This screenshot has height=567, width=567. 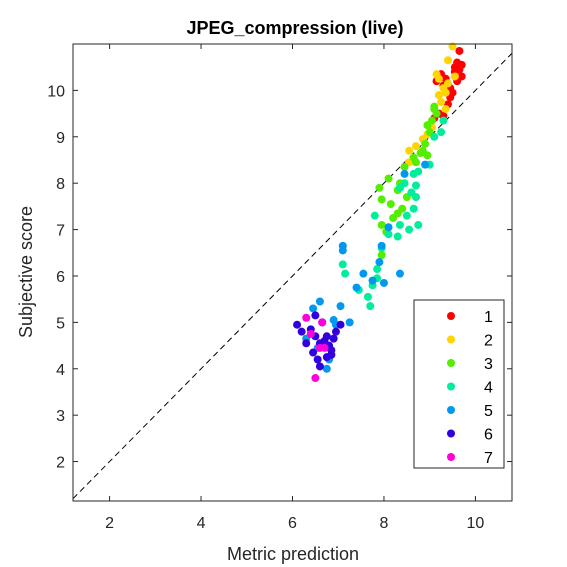 What do you see at coordinates (60, 416) in the screenshot?
I see `y-tick-label: 3` at bounding box center [60, 416].